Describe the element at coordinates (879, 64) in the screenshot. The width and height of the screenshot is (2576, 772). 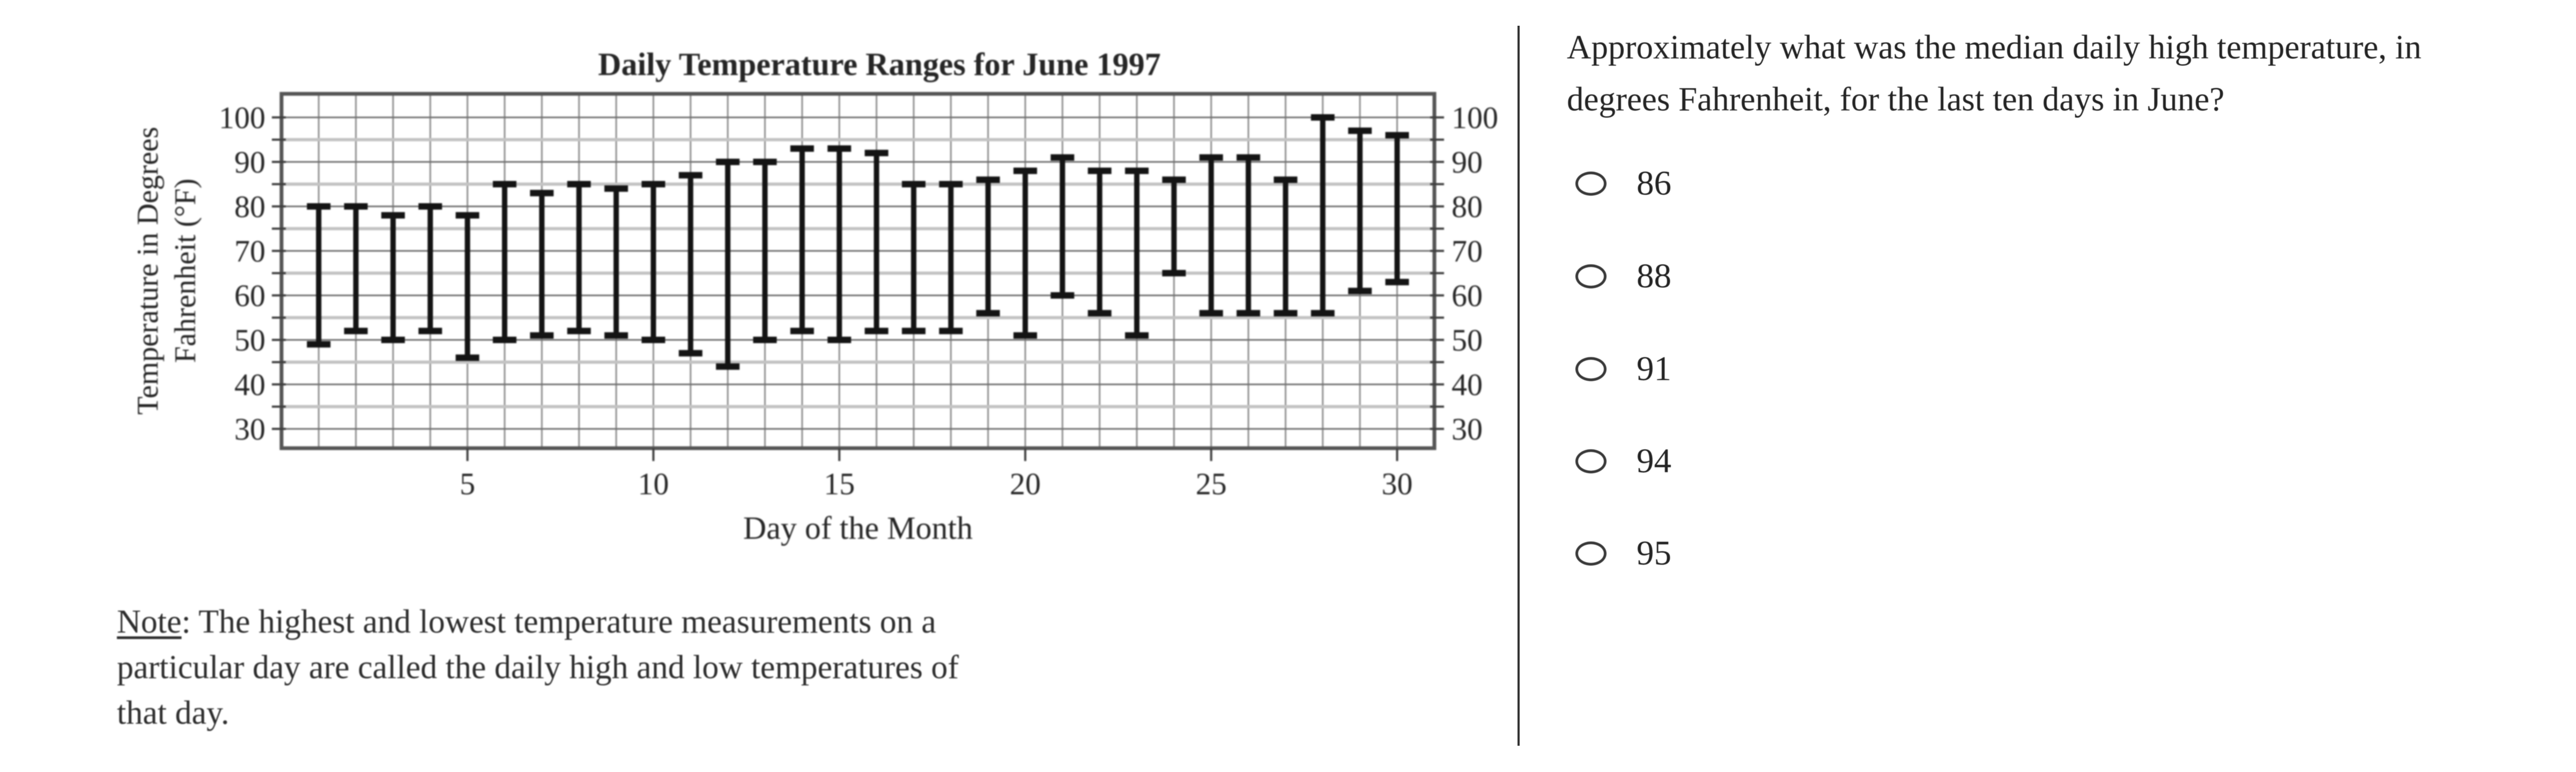
I see `chart-title: Daily Temperature Ranges for June 1997` at that location.